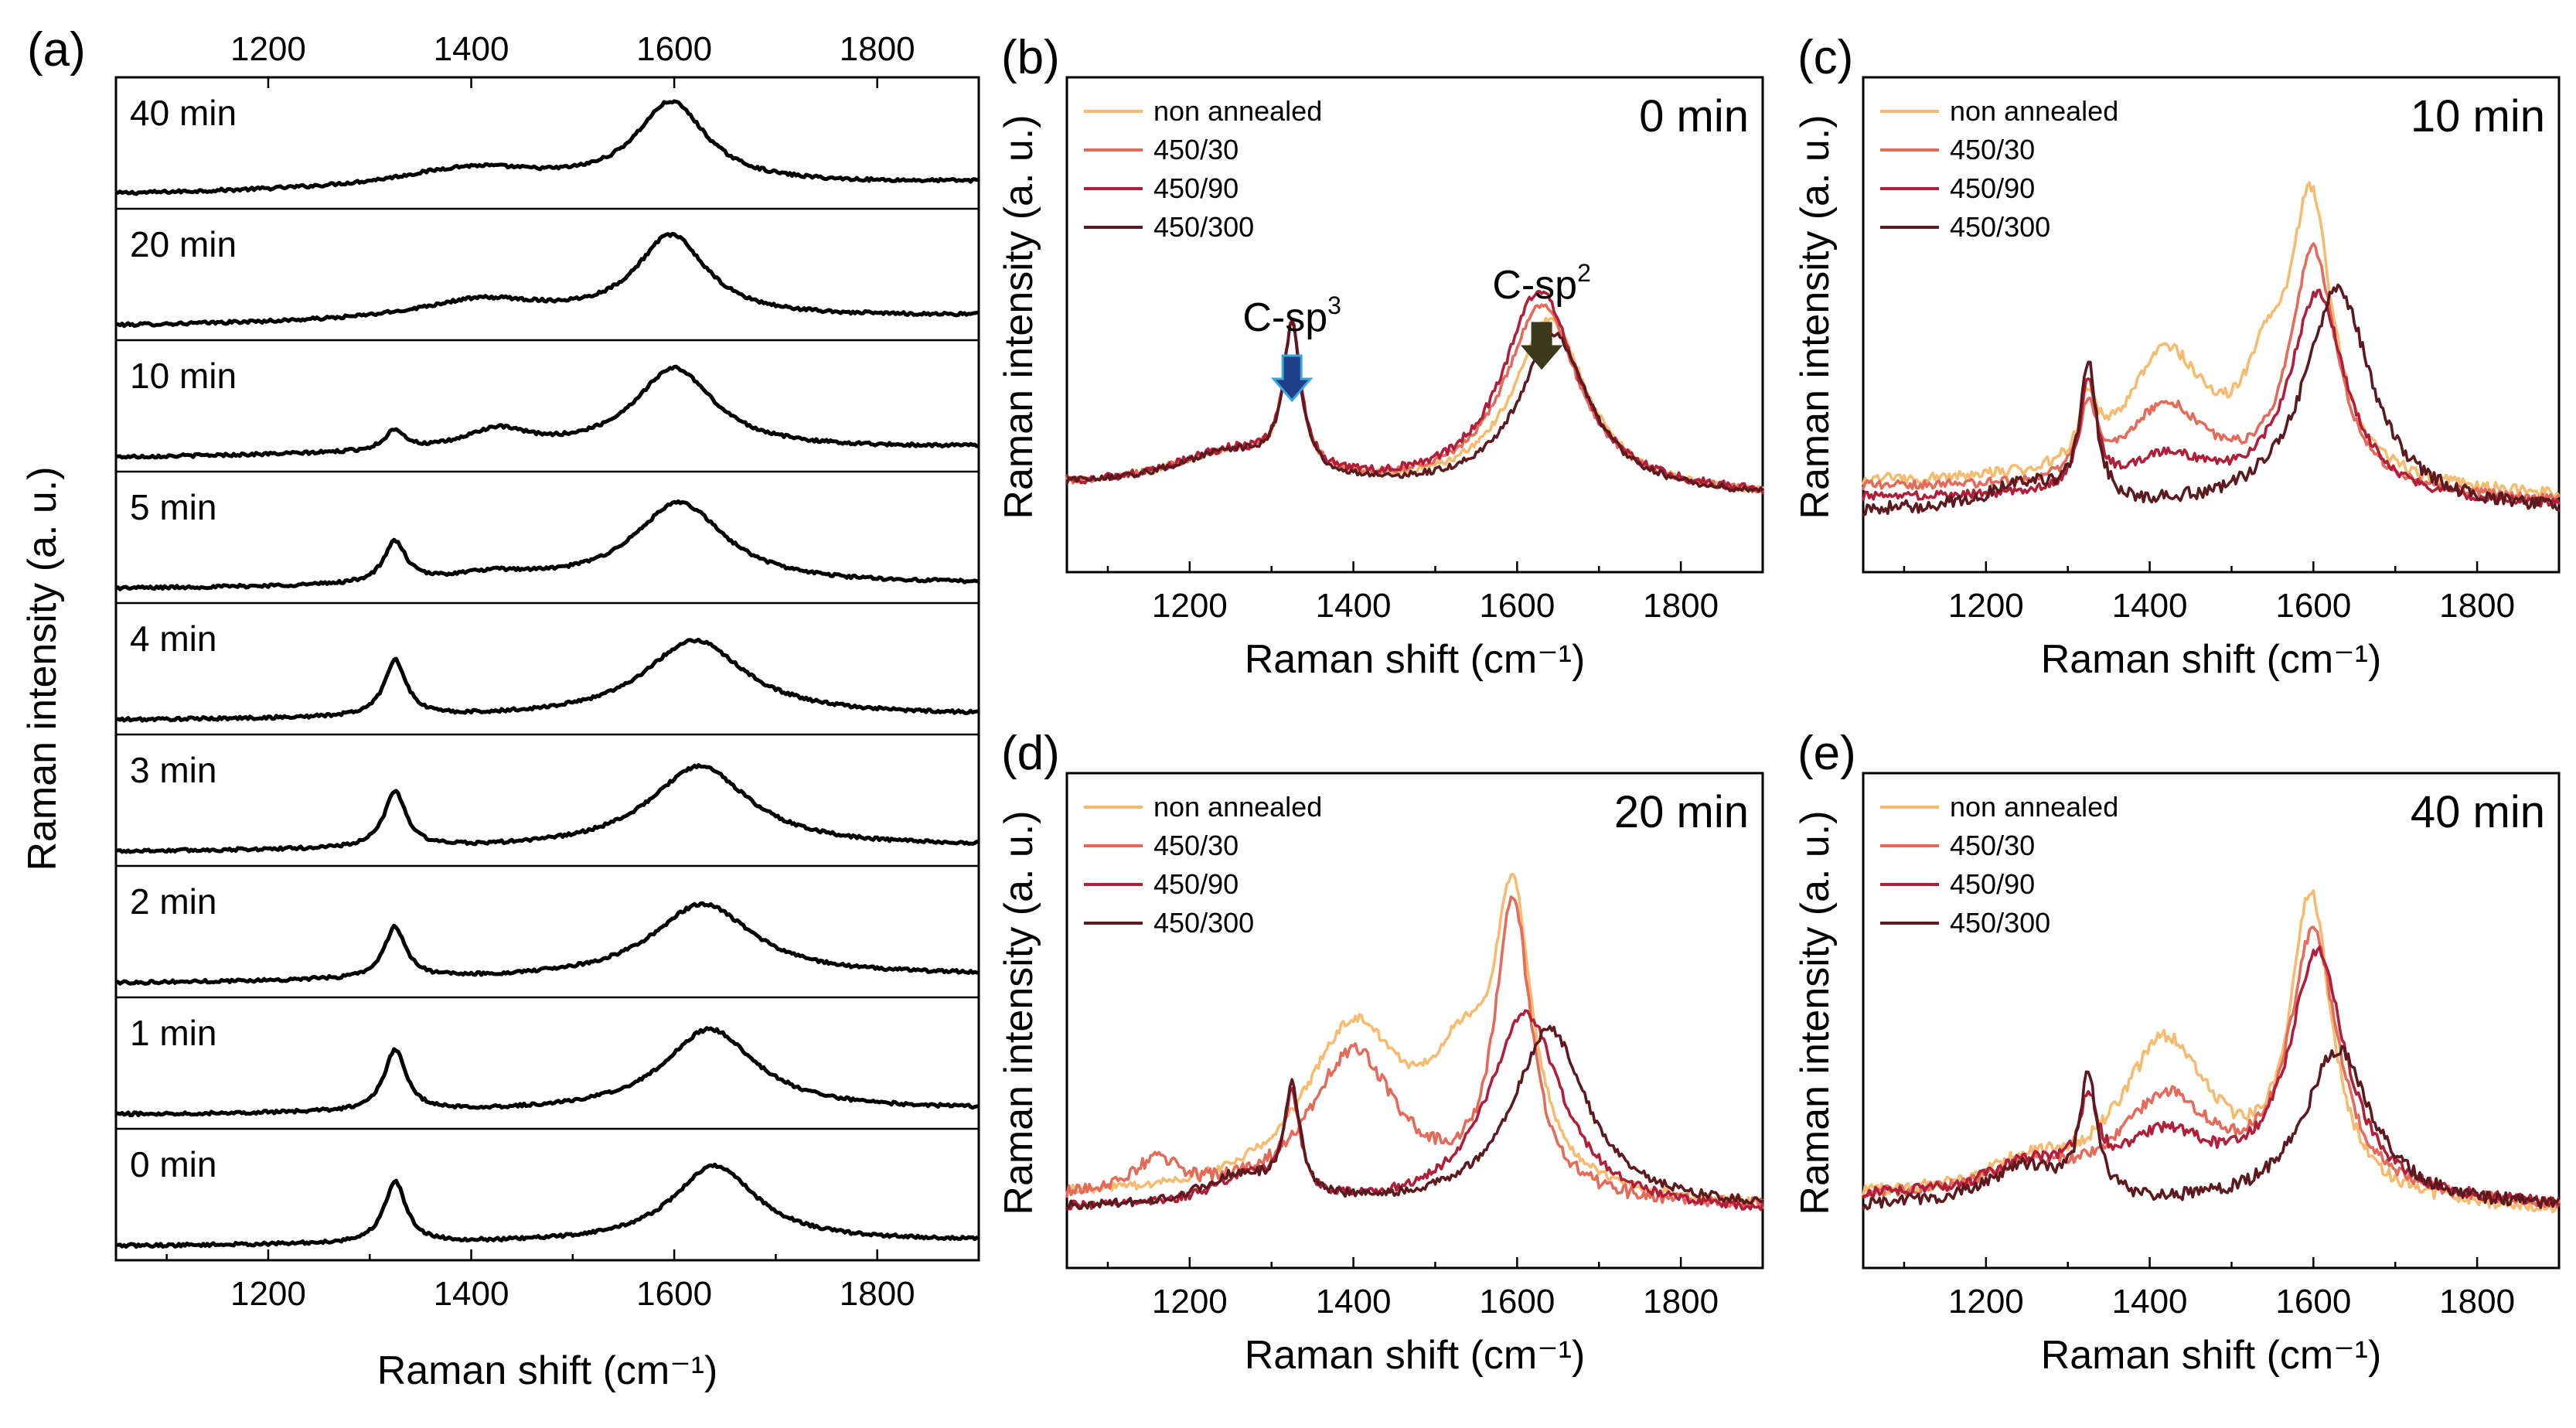 This screenshot has width=2576, height=1428. What do you see at coordinates (674, 49) in the screenshot?
I see `top-x-tick-label: 1600` at bounding box center [674, 49].